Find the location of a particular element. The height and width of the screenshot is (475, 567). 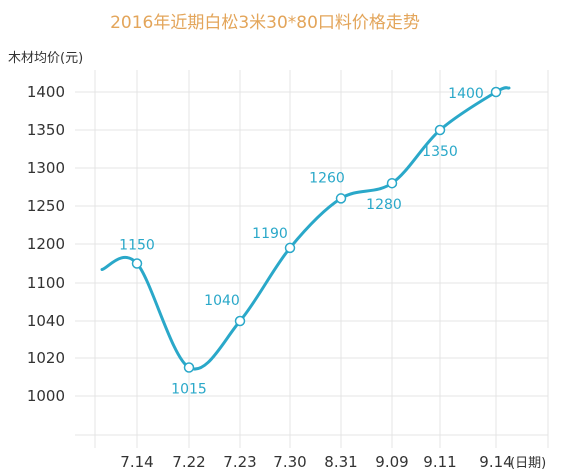

data-label: 1280 is located at coordinates (384, 205).